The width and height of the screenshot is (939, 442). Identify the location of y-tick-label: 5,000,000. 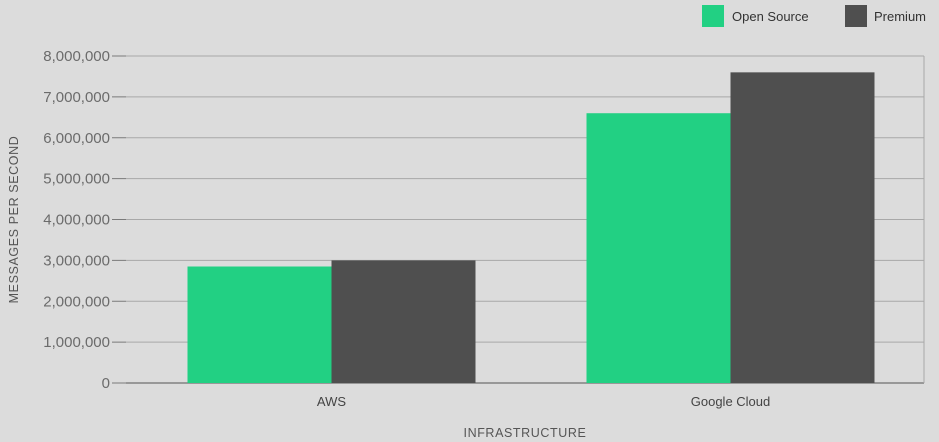
(76, 179).